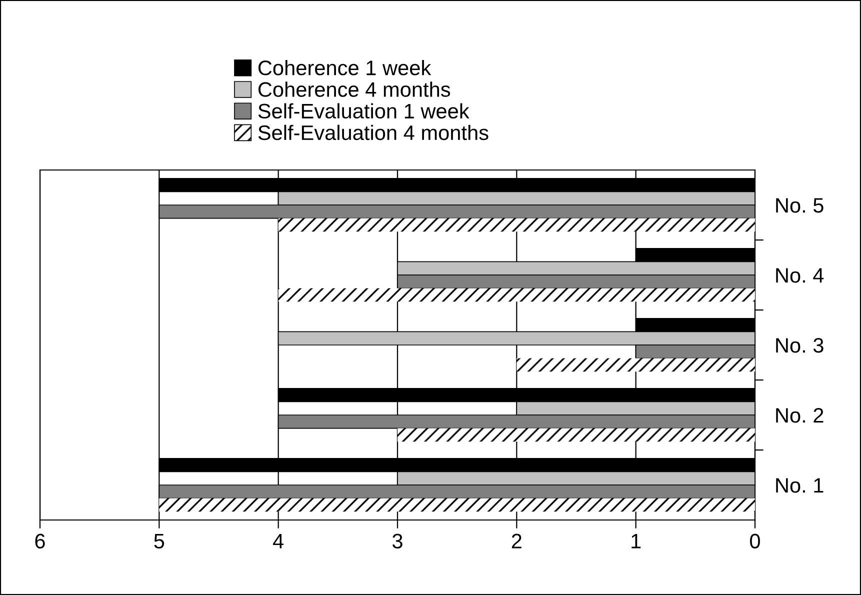 Image resolution: width=861 pixels, height=595 pixels. Describe the element at coordinates (800, 345) in the screenshot. I see `y-tick-label: No. 3` at that location.